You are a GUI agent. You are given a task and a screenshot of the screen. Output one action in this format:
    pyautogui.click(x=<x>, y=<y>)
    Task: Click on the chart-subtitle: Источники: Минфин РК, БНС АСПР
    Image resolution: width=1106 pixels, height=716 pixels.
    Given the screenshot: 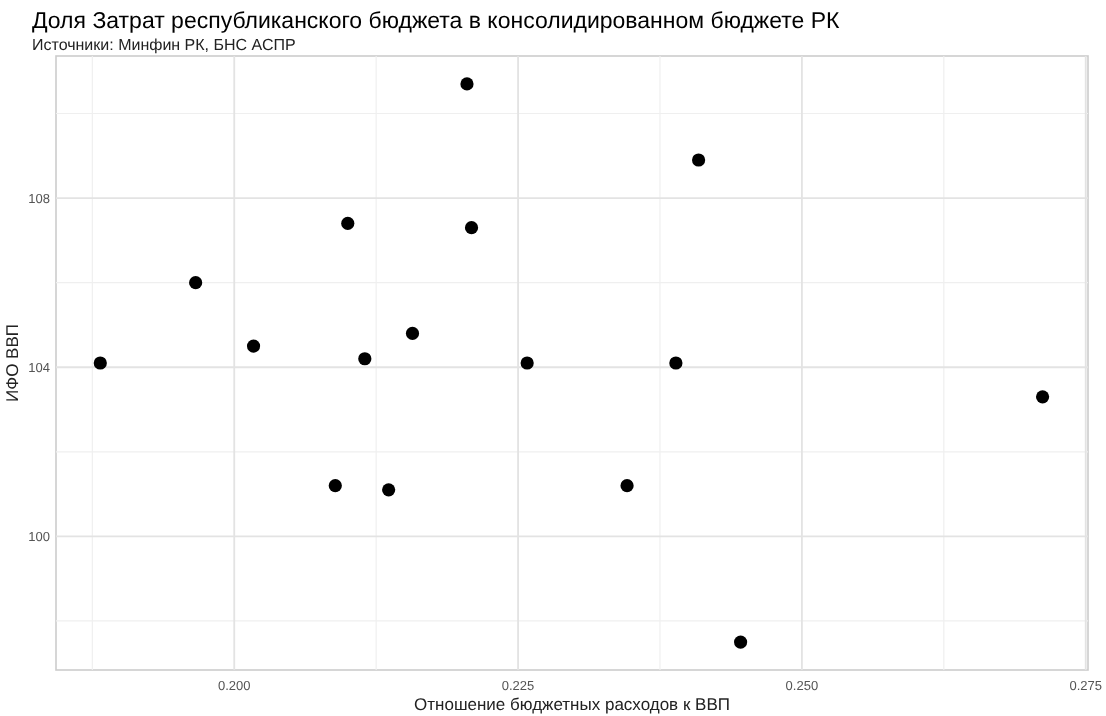 What is the action you would take?
    pyautogui.click(x=164, y=45)
    